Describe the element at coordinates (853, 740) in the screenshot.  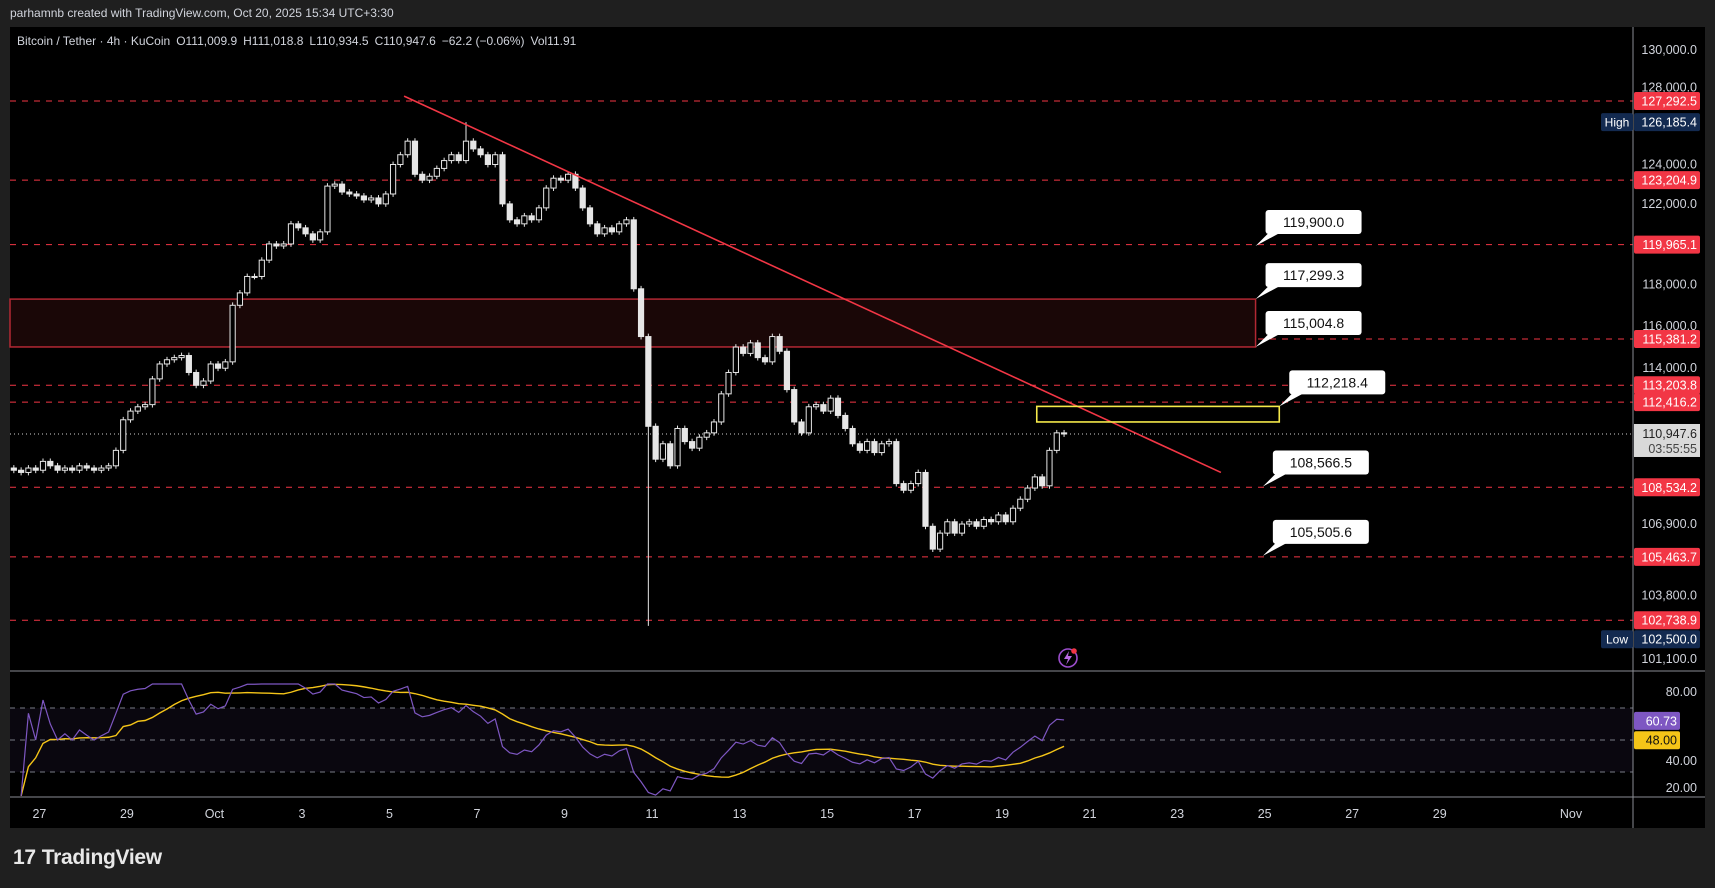
I see `rsi-pane: 80.00 40.00 20.00 60.73 48.00` at that location.